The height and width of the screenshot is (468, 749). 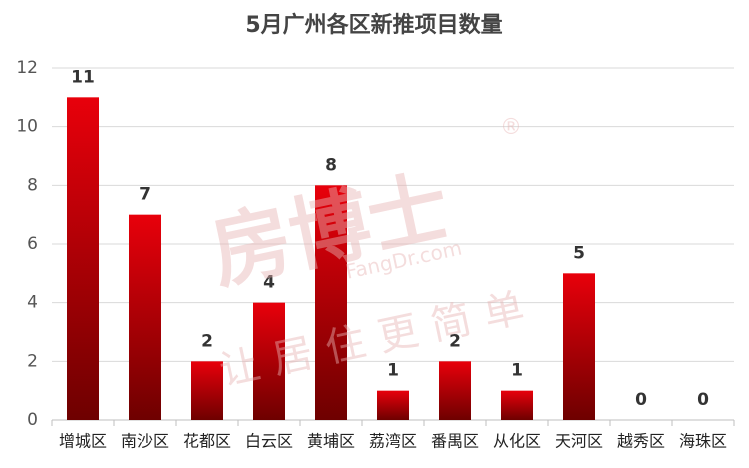 What do you see at coordinates (207, 441) in the screenshot?
I see `x-tick-label: 花都区` at bounding box center [207, 441].